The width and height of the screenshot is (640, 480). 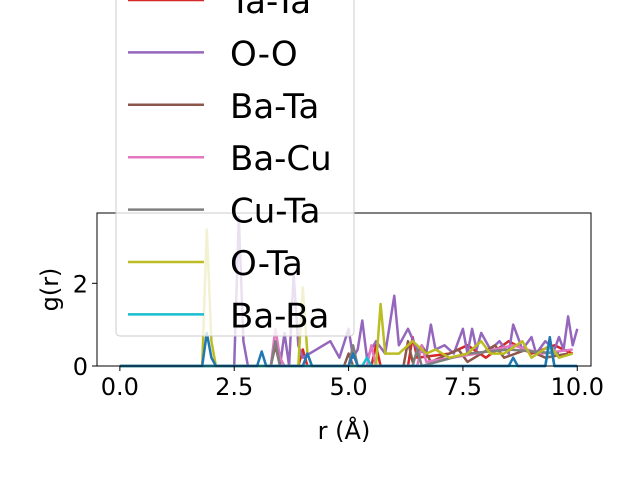 What do you see at coordinates (344, 430) in the screenshot?
I see `x-axis-label: r (Å)` at bounding box center [344, 430].